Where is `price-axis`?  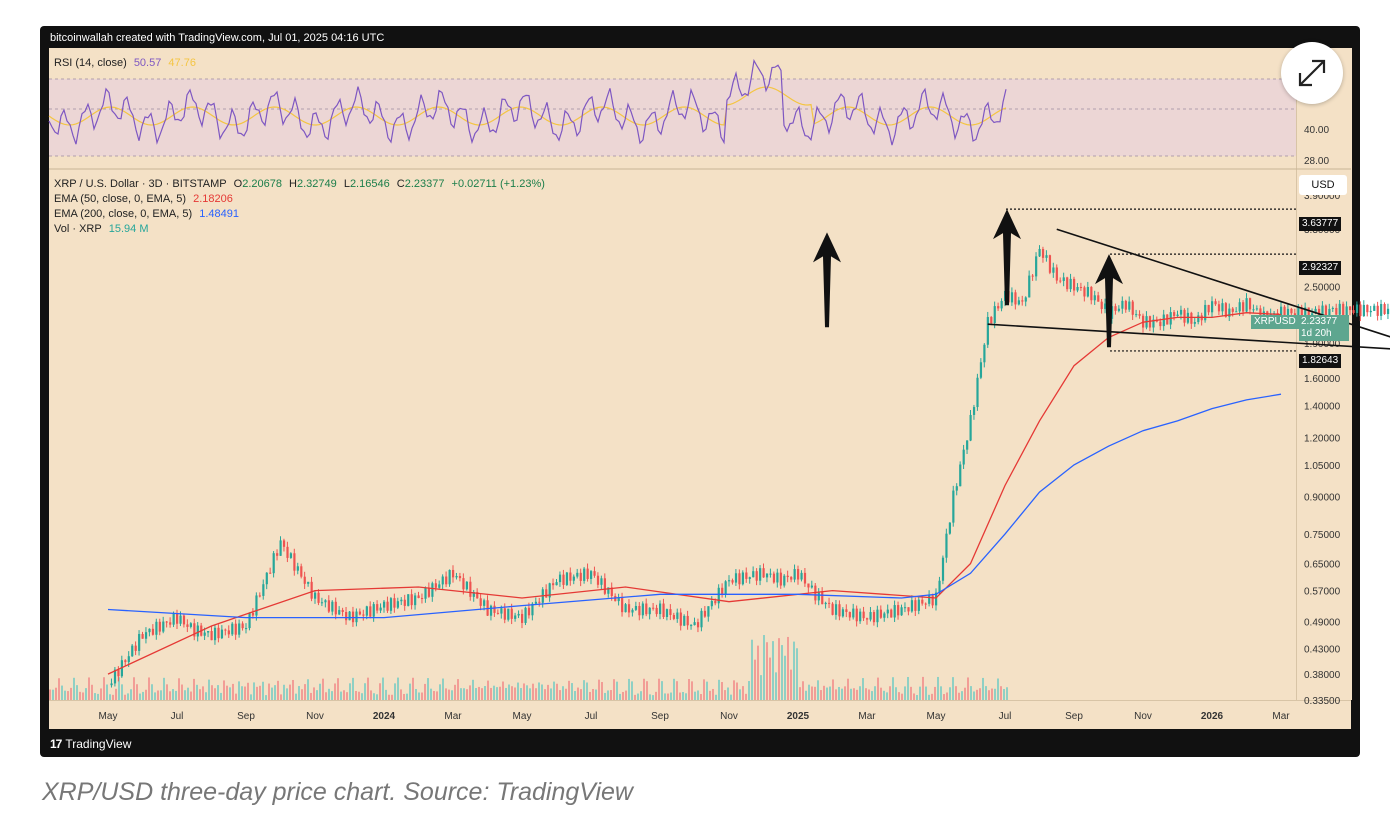 price-axis is located at coordinates (1324, 374).